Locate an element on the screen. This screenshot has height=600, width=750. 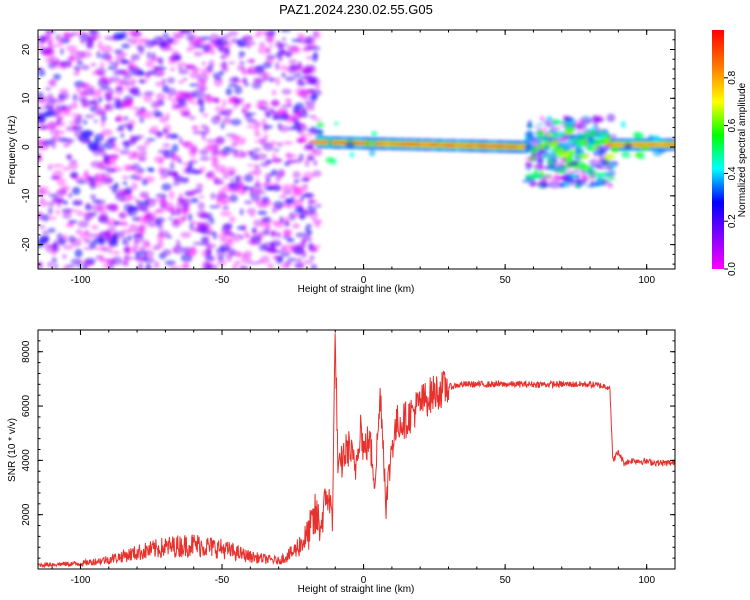
x-tick-label: -100 is located at coordinates (80, 280).